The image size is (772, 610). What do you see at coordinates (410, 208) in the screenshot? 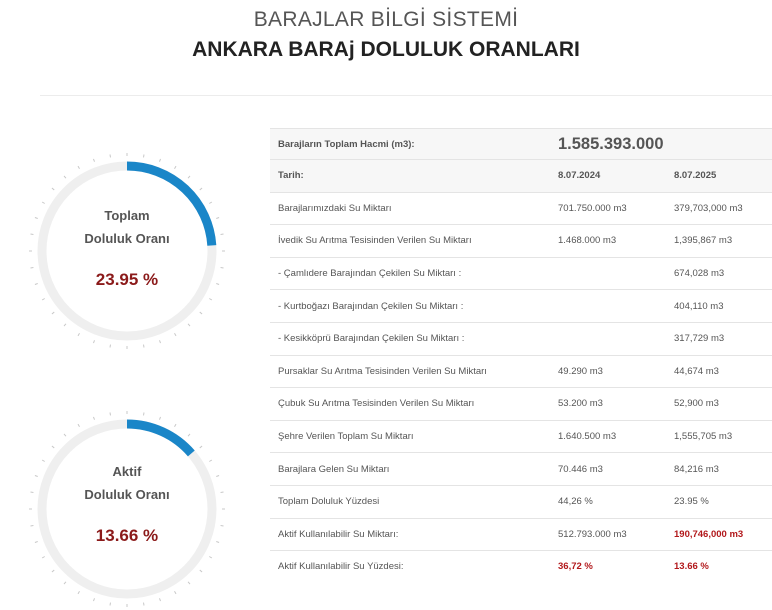
I see `row-label: Barajlarımızdaki Su Miktarı` at bounding box center [410, 208].